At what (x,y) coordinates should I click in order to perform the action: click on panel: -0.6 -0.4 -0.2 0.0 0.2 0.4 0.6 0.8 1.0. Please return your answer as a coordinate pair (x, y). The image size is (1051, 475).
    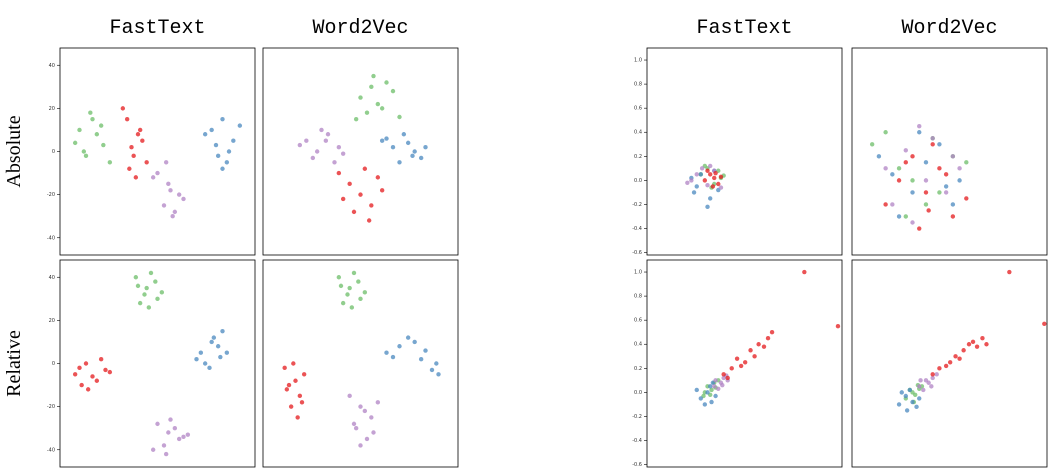
    Looking at the image, I should click on (737, 151).